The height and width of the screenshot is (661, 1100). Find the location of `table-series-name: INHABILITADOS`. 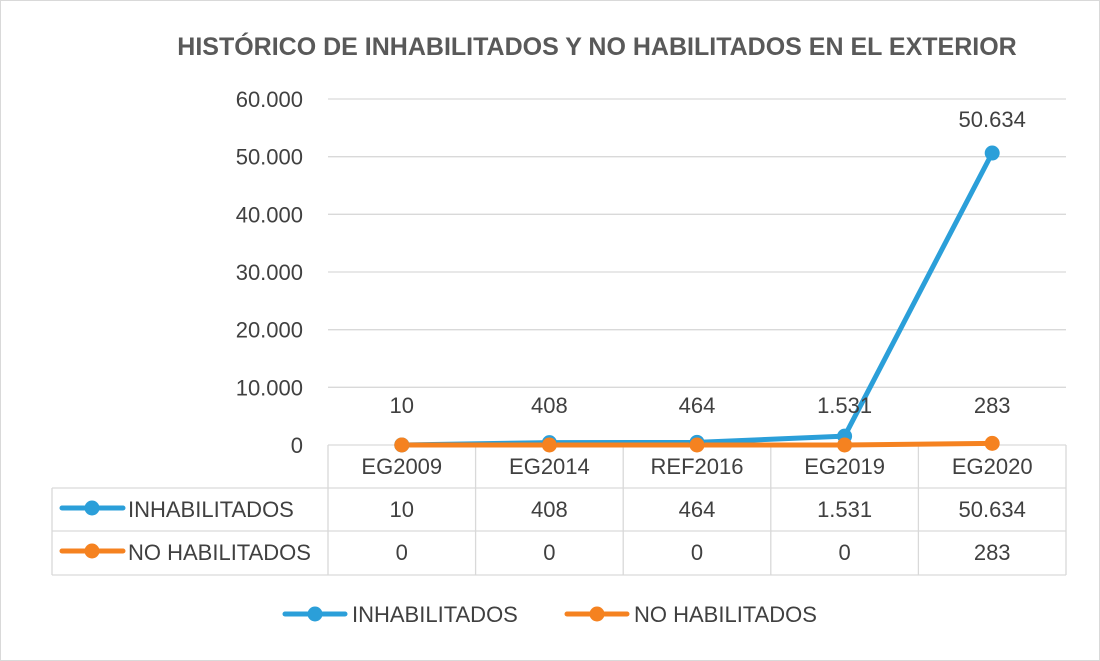

table-series-name: INHABILITADOS is located at coordinates (211, 509).